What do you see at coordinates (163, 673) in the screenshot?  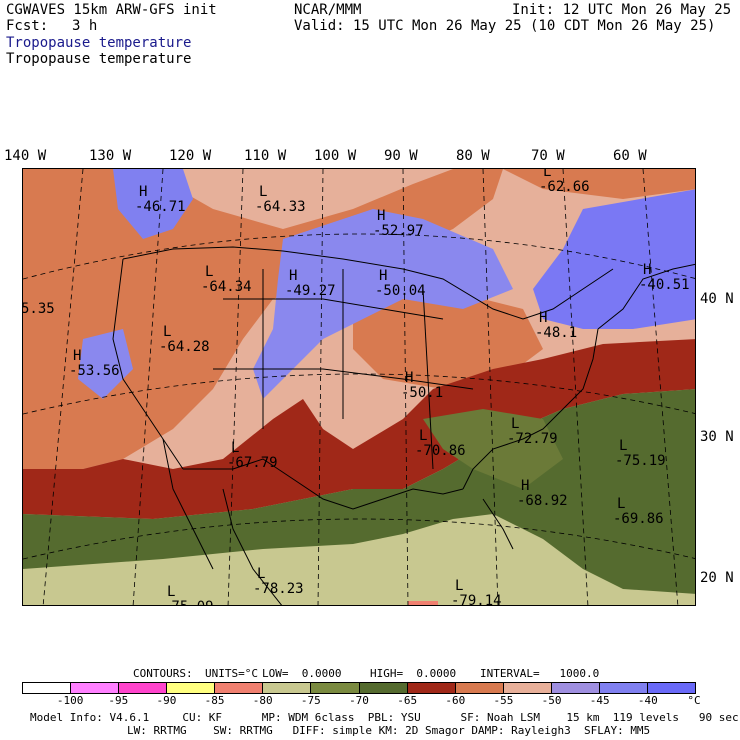 I see `contours-label: CONTOURS:` at bounding box center [163, 673].